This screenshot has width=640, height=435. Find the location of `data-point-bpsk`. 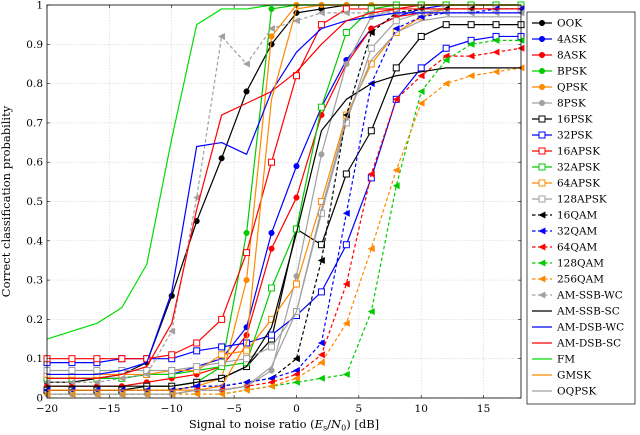

data-point-bpsk is located at coordinates (271, 8).